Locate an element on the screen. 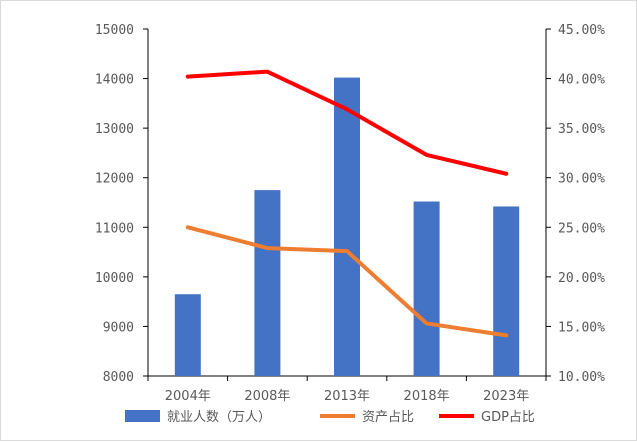 This screenshot has height=442, width=637. x-axis-category-label: 2013年 is located at coordinates (347, 396).